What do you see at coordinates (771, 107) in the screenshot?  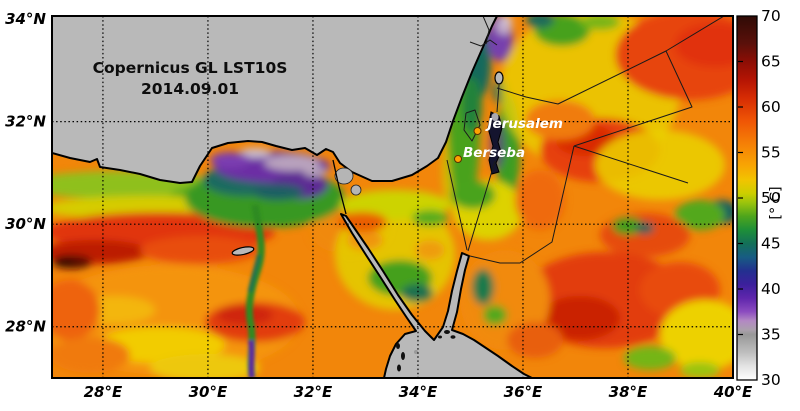 I see `colorbar-tick-label: 60` at bounding box center [771, 107].